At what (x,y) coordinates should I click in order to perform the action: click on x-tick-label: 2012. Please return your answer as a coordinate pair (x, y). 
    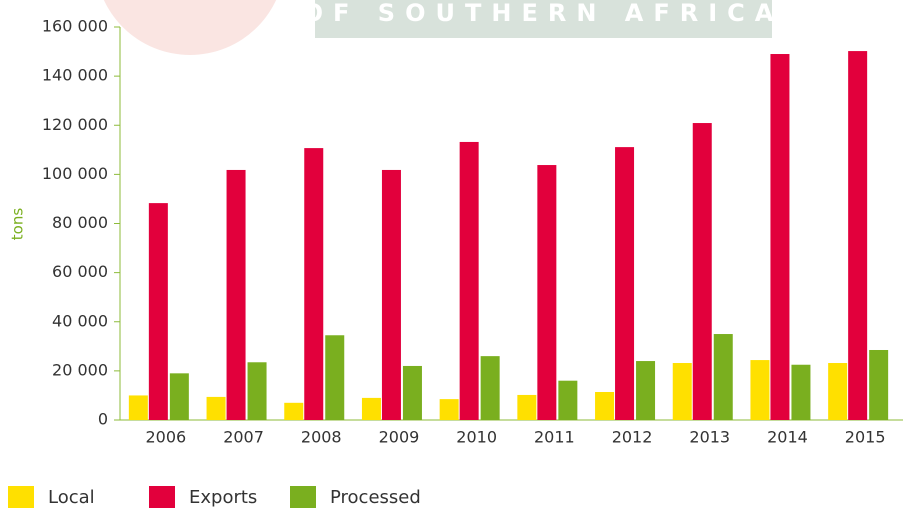
    Looking at the image, I should click on (632, 437).